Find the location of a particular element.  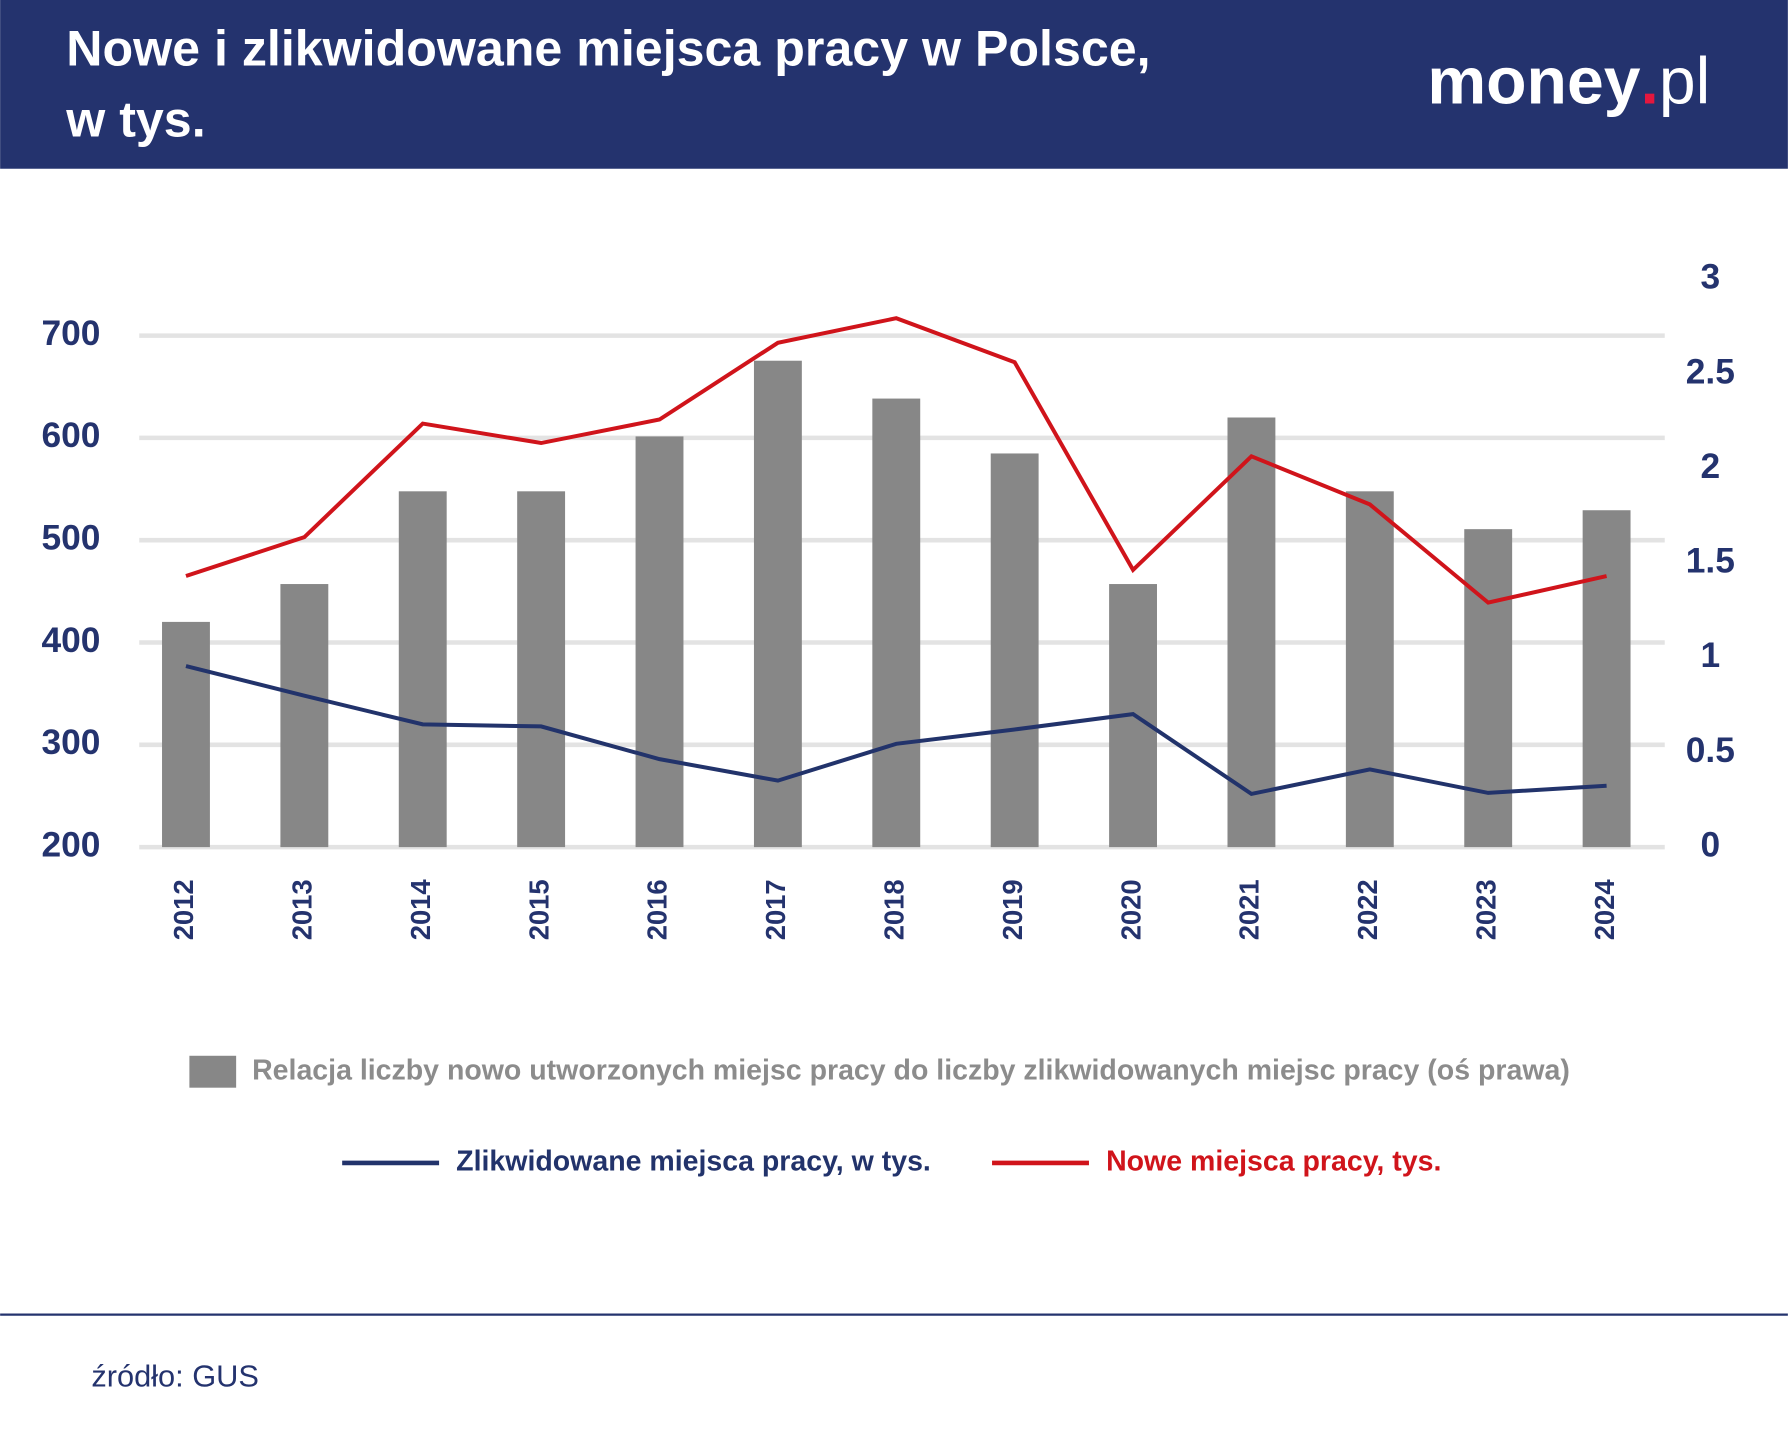

y-tick-label: 200 is located at coordinates (71, 844).